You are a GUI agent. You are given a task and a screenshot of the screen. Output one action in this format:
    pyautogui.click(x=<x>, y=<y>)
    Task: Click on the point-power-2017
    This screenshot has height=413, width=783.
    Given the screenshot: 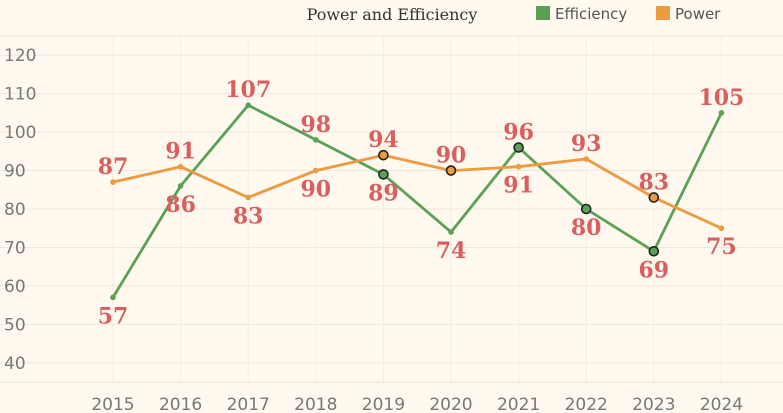 What is the action you would take?
    pyautogui.click(x=248, y=197)
    